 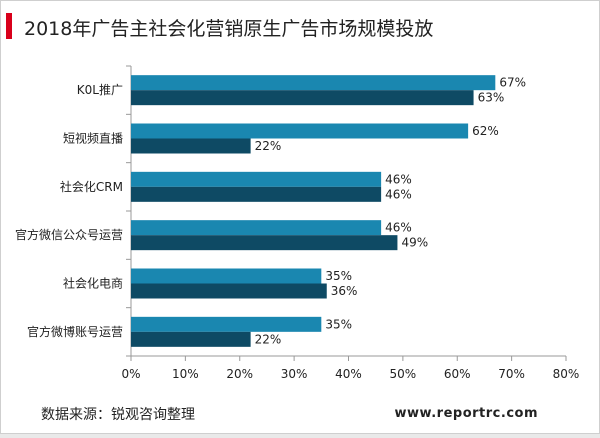 What do you see at coordinates (344, 291) in the screenshot?
I see `data-label: 36%` at bounding box center [344, 291].